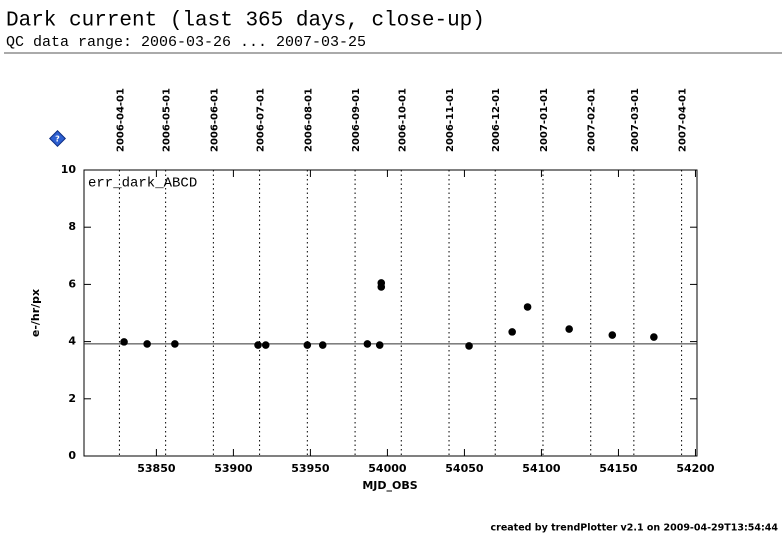 This screenshot has height=542, width=782. Describe the element at coordinates (72, 398) in the screenshot. I see `y-tick-label: 2` at that location.